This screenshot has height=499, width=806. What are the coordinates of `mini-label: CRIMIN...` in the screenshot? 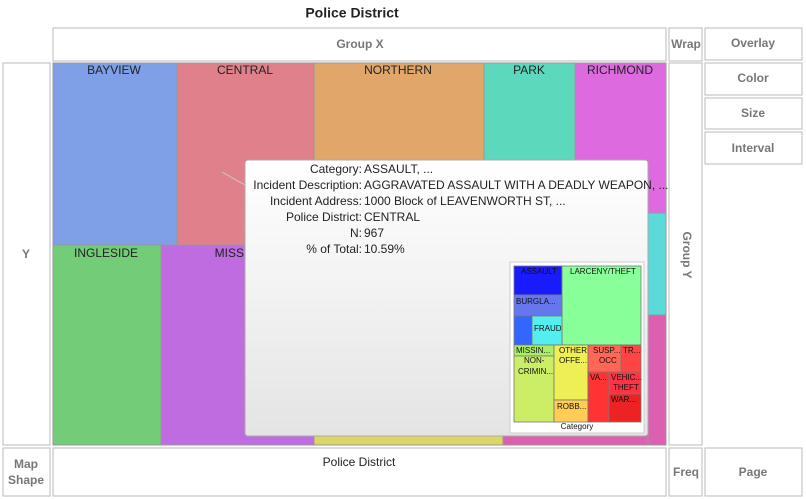 It's located at (535, 371).